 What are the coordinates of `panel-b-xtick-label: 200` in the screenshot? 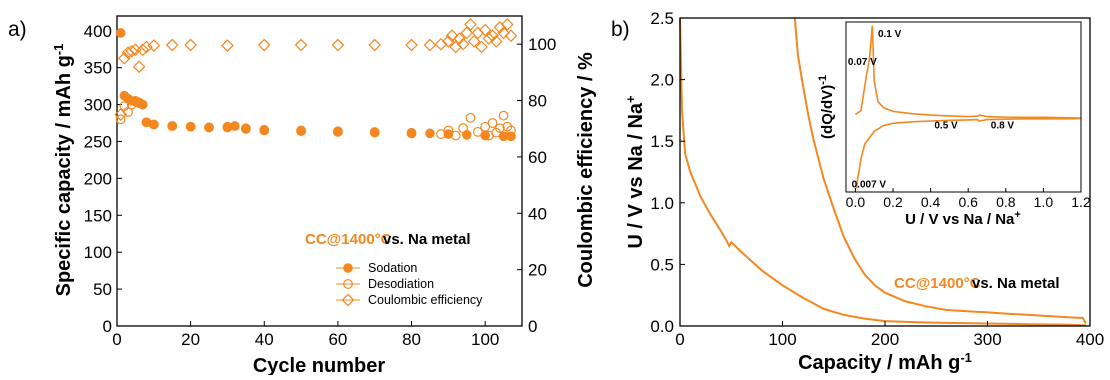 It's located at (885, 339).